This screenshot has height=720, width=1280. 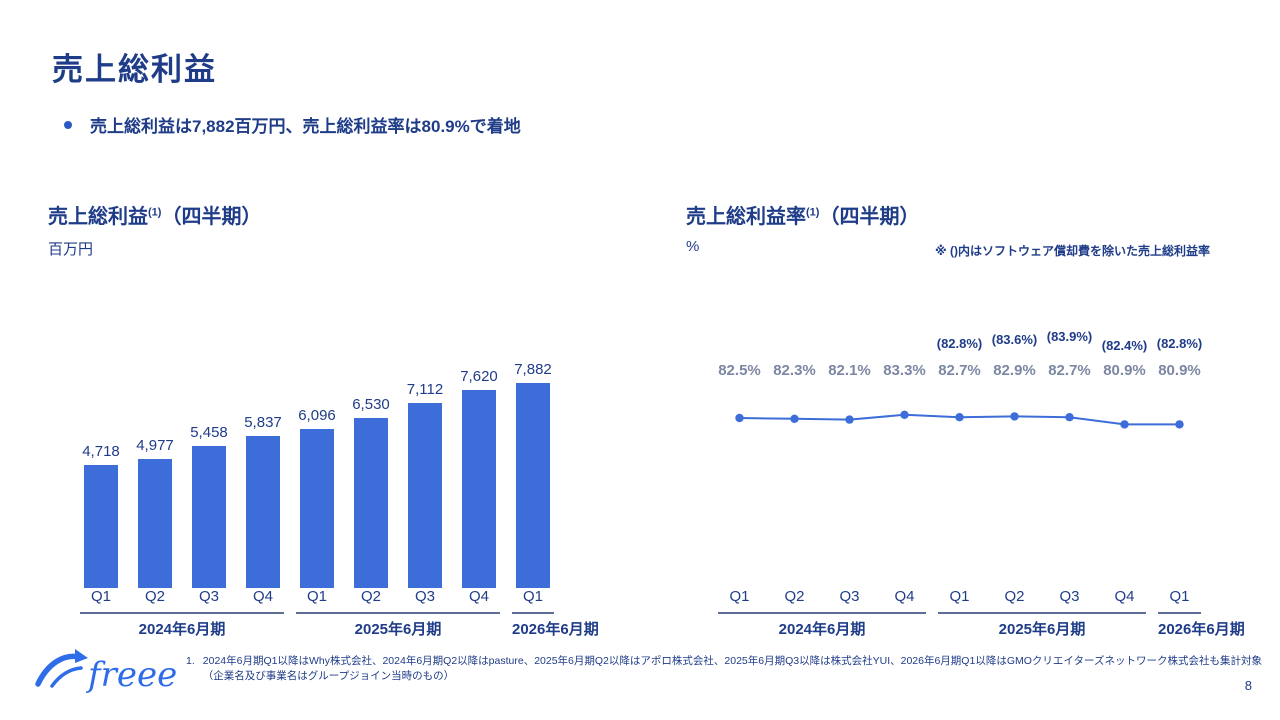 I want to click on software-amortization-note: ※ ()内はソフトウェア償却費を除いた売上総利益率, so click(x=1072, y=251).